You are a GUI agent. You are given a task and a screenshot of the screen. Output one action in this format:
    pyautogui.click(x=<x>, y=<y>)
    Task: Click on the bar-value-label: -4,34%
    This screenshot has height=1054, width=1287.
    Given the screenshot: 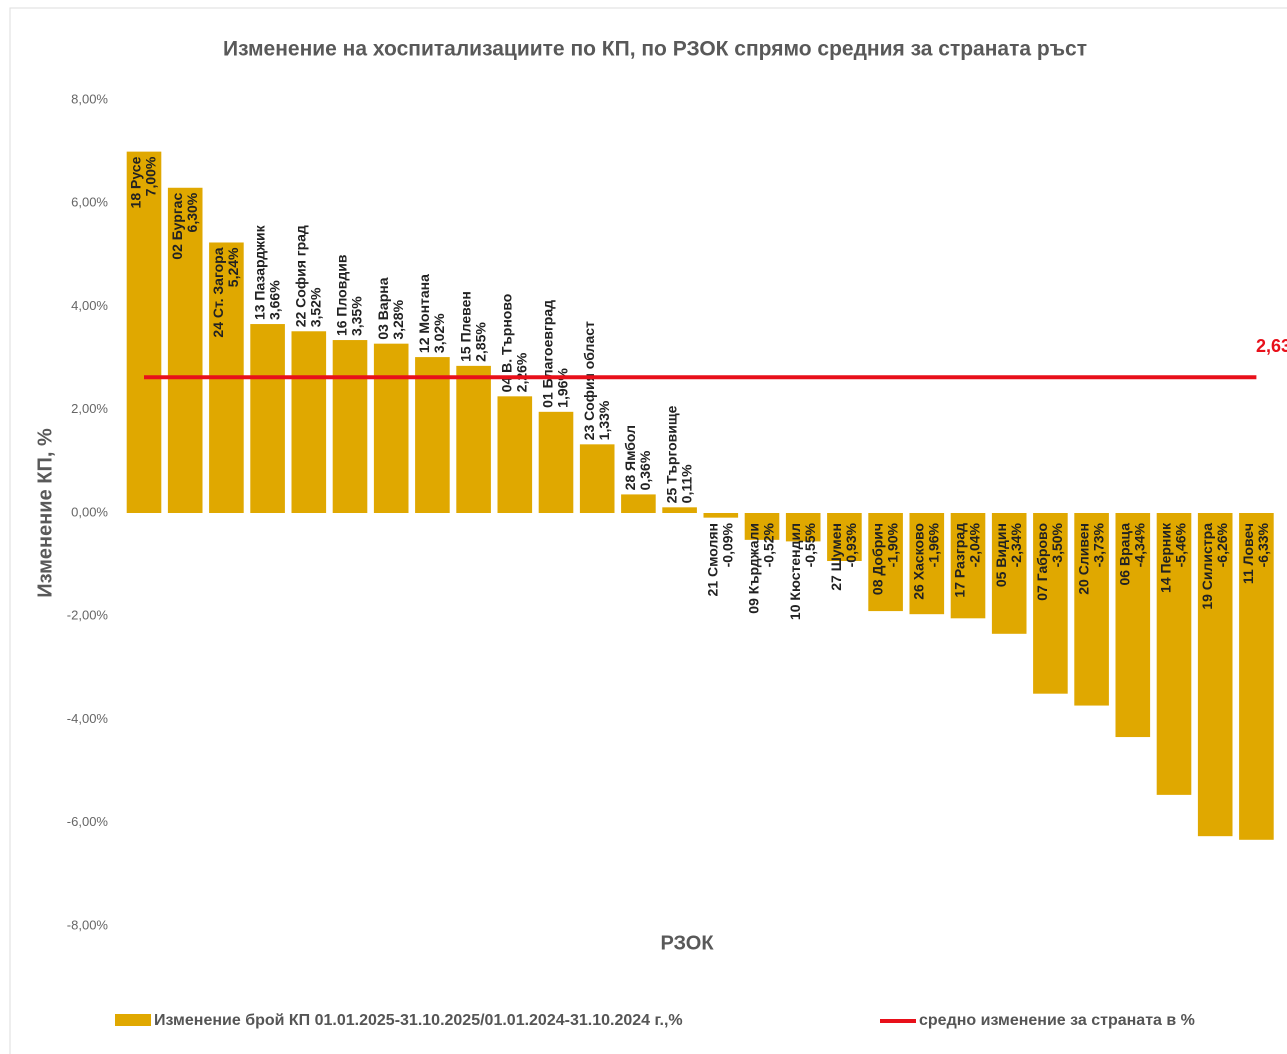 What is the action you would take?
    pyautogui.click(x=1140, y=544)
    